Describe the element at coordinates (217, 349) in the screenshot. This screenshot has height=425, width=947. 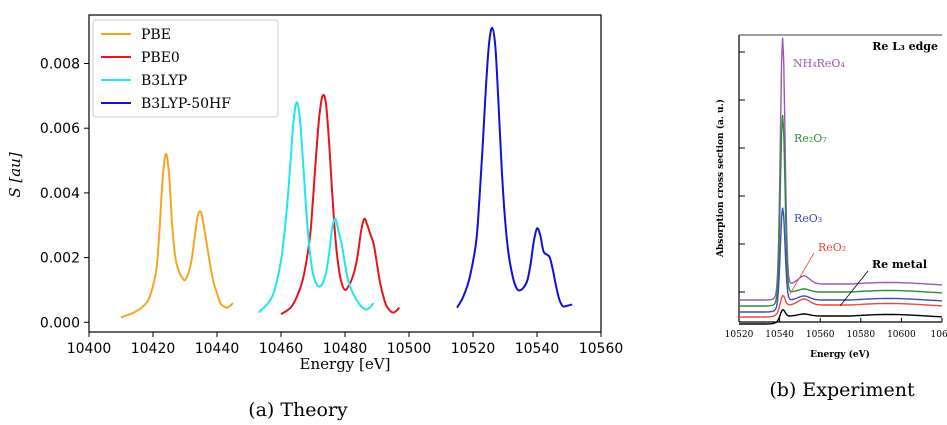
I see `theory-x-tick-label: 10440` at that location.